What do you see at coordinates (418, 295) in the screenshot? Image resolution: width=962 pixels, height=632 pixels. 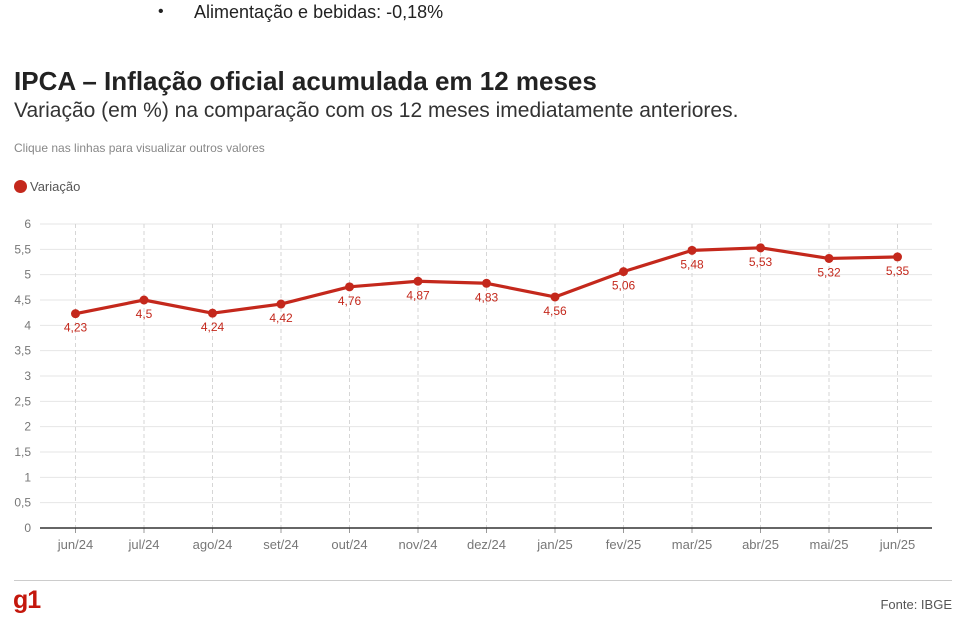 I see `data-label: 4,87` at bounding box center [418, 295].